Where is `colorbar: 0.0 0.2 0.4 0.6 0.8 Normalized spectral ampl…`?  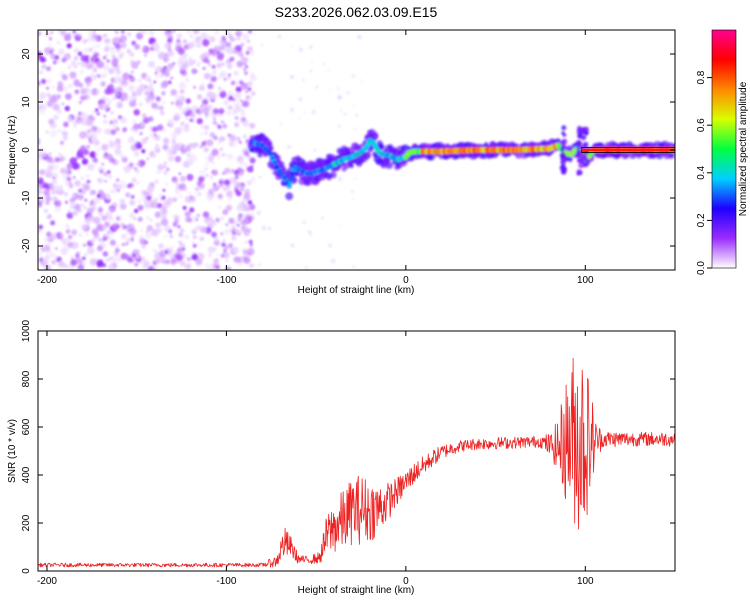
colorbar: 0.0 0.2 0.4 0.6 0.8 Normalized spectral ampl… is located at coordinates (722, 152).